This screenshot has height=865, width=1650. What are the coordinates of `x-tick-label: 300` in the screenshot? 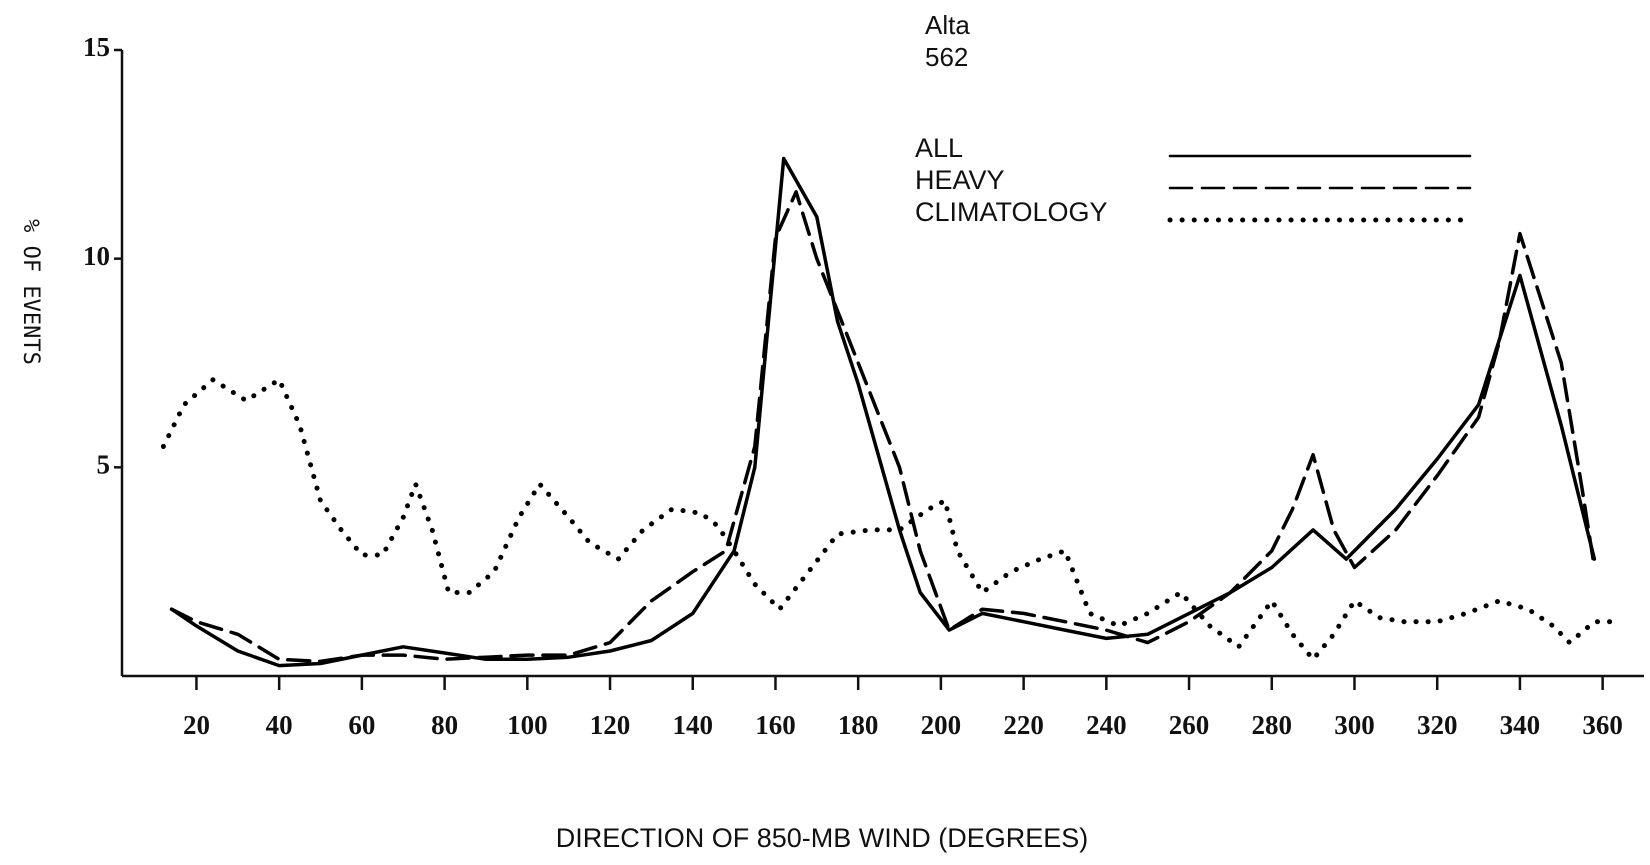 It's located at (1354, 725).